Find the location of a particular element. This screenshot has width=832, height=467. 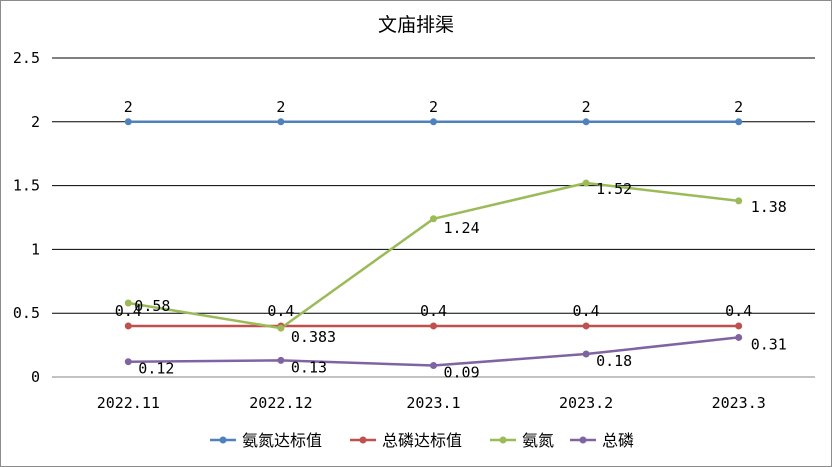

data-label-ammonia: 0.58 is located at coordinates (152, 306).